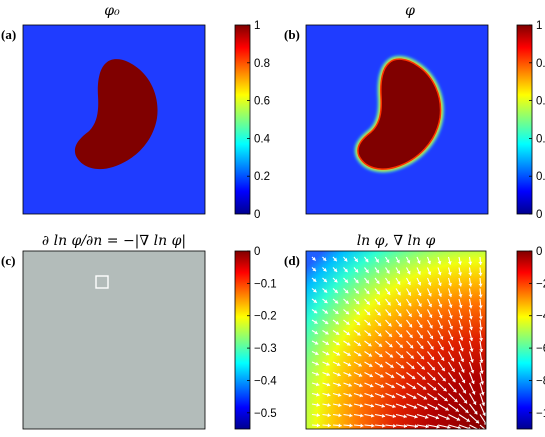 The height and width of the screenshot is (437, 545). Describe the element at coordinates (8, 34) in the screenshot. I see `panel-a-label: (a)` at that location.